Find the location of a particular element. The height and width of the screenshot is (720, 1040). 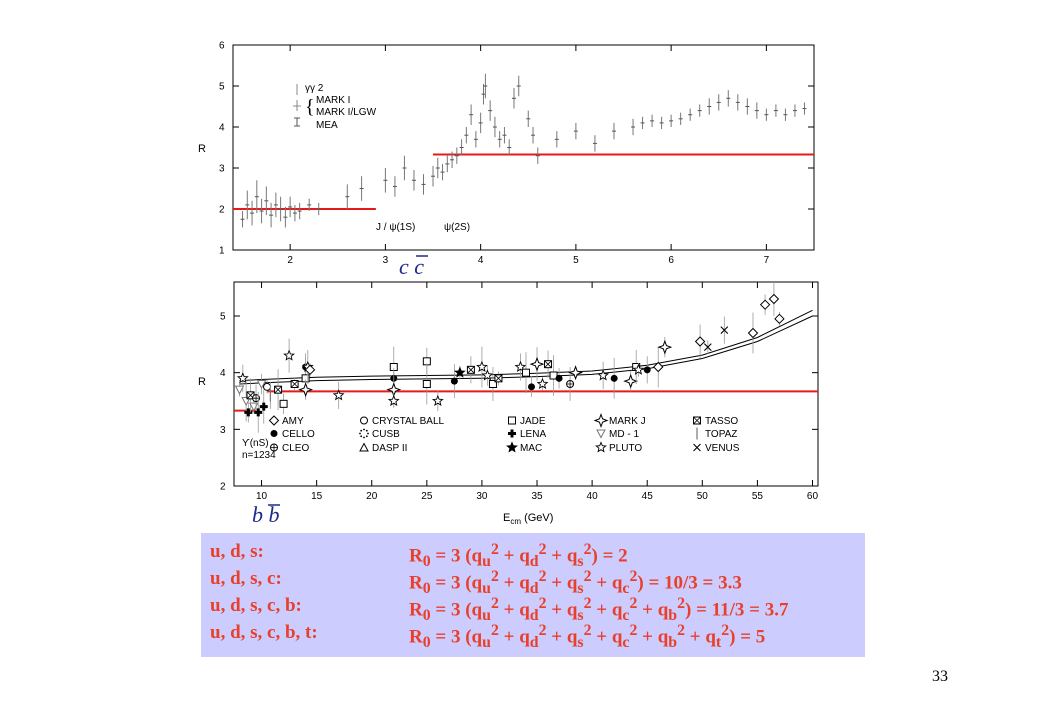

top-y-axis-label: R is located at coordinates (202, 149).